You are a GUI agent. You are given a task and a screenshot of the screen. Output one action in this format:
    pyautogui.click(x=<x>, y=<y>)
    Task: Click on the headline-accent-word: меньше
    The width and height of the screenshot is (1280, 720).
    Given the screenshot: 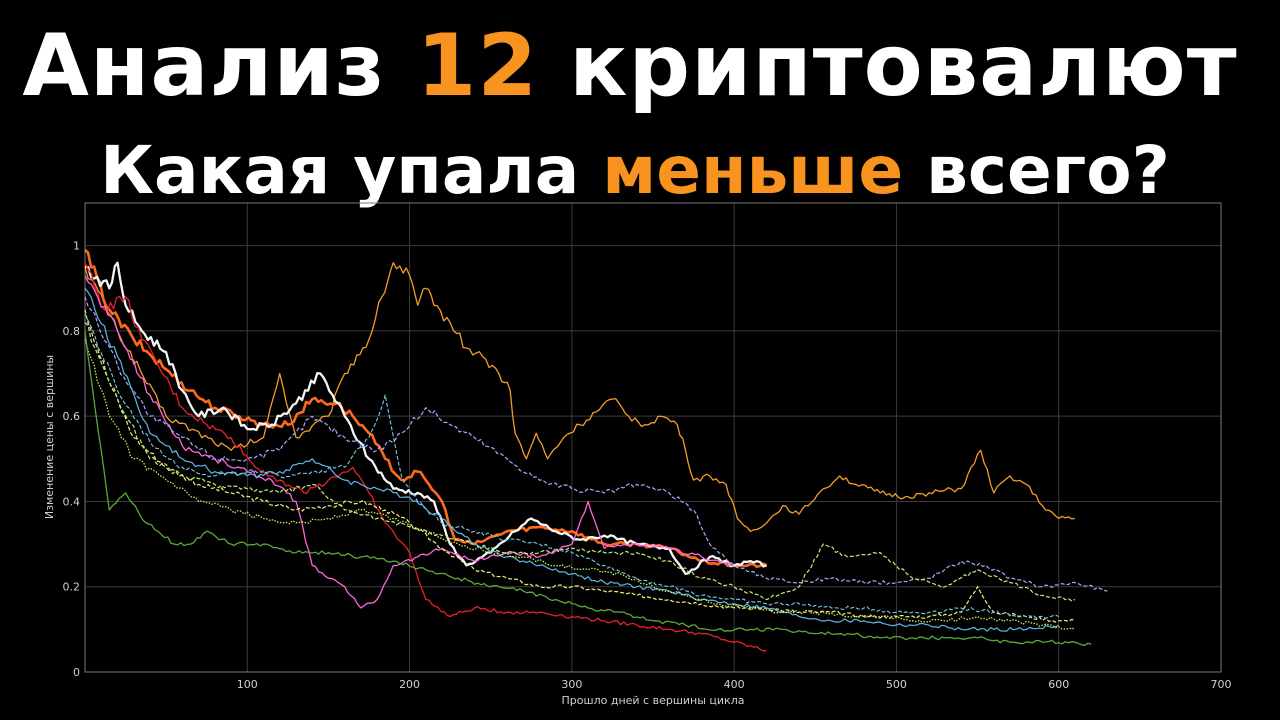 What is the action you would take?
    pyautogui.click(x=753, y=170)
    